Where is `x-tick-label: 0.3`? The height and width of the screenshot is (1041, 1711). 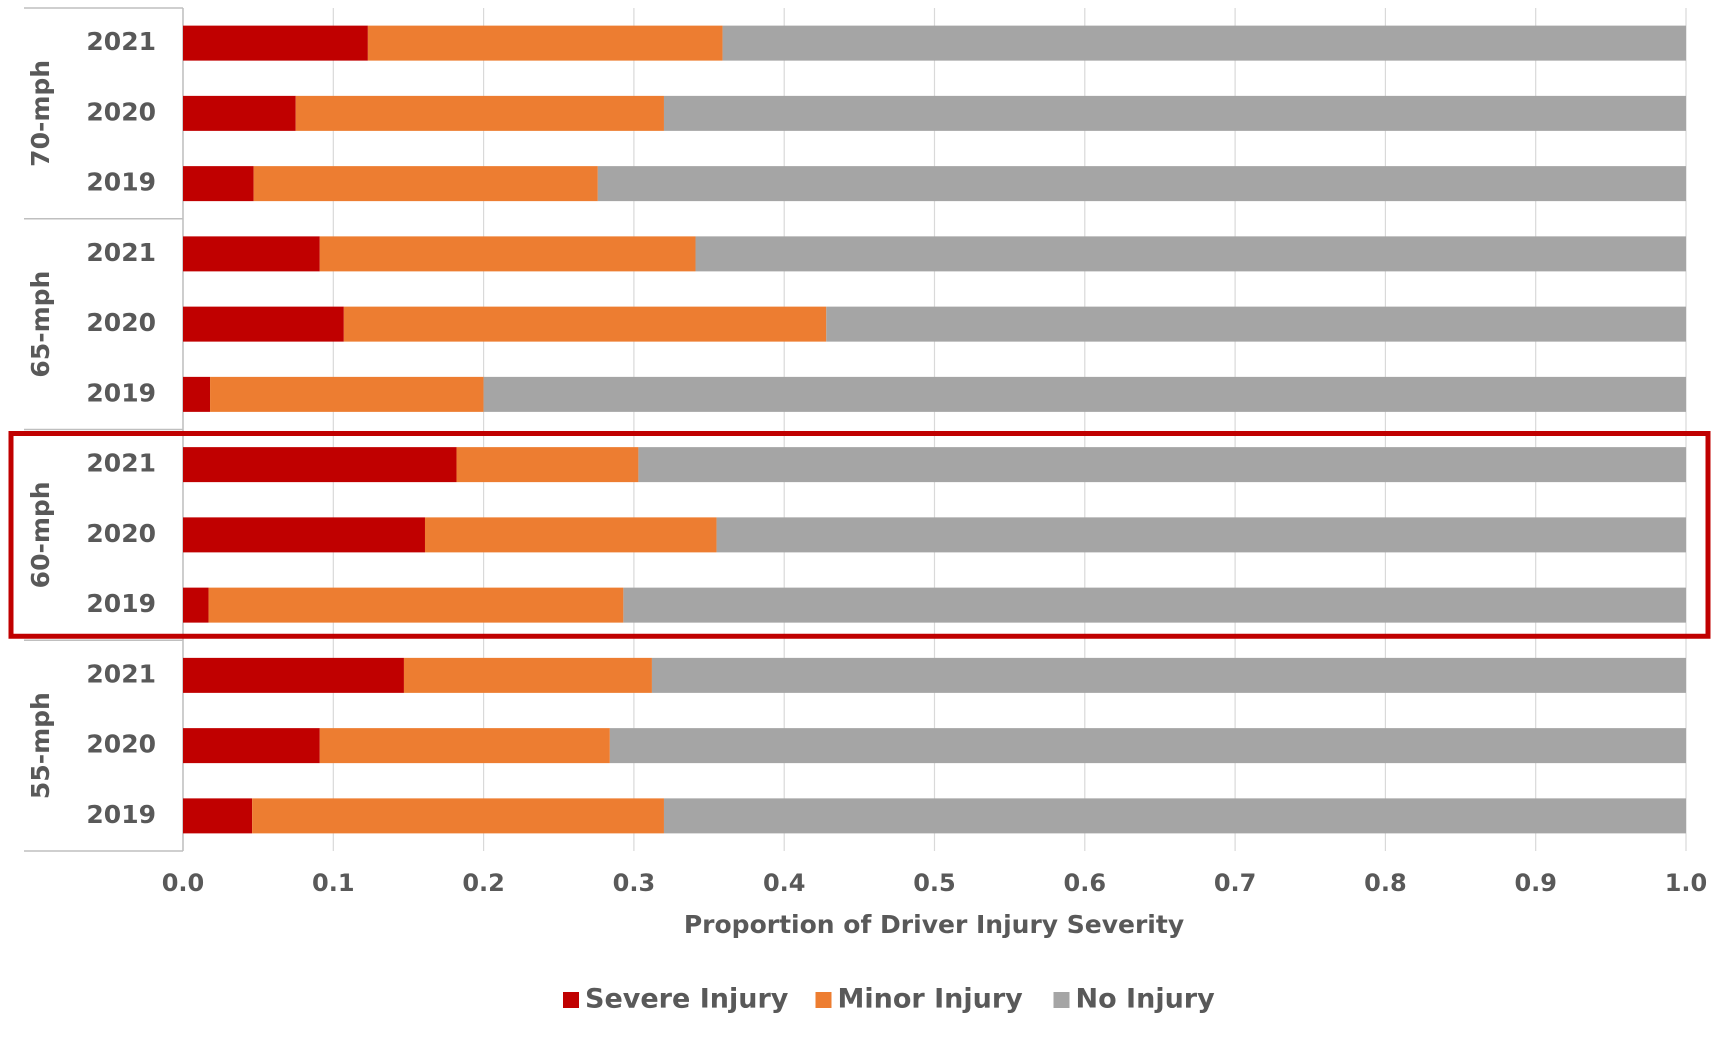 x-tick-label: 0.3 is located at coordinates (634, 883).